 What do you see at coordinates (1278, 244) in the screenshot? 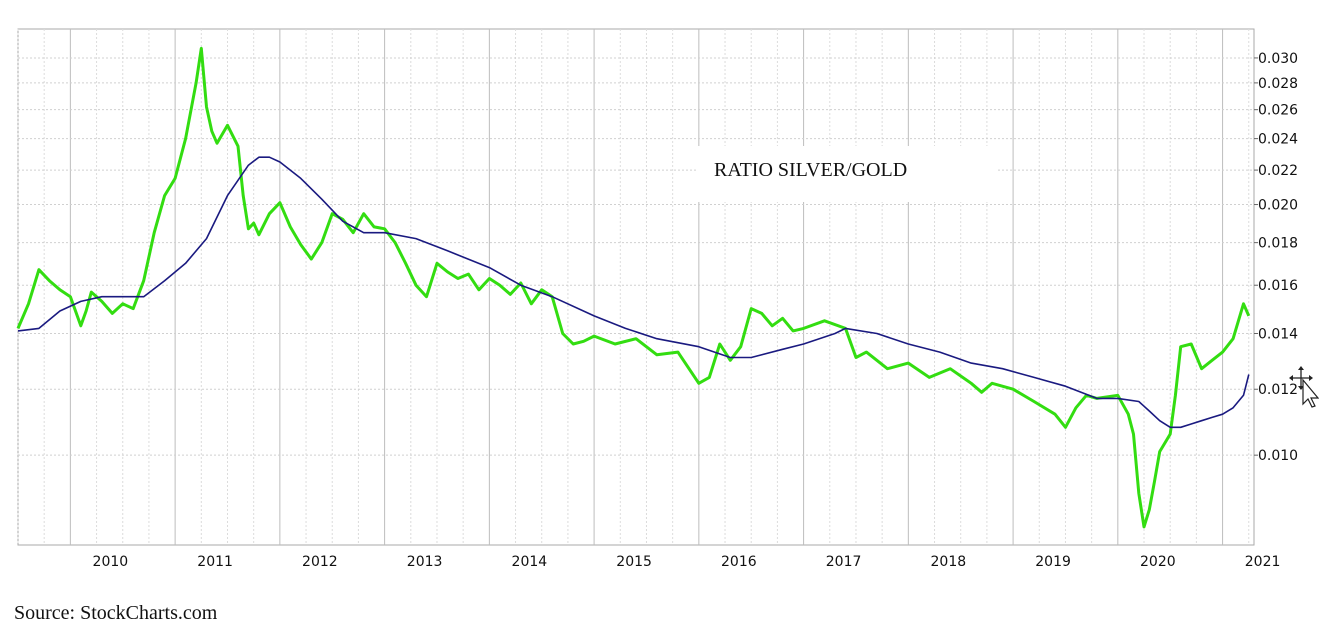
I see `y-tick-label: 0.018` at bounding box center [1278, 244].